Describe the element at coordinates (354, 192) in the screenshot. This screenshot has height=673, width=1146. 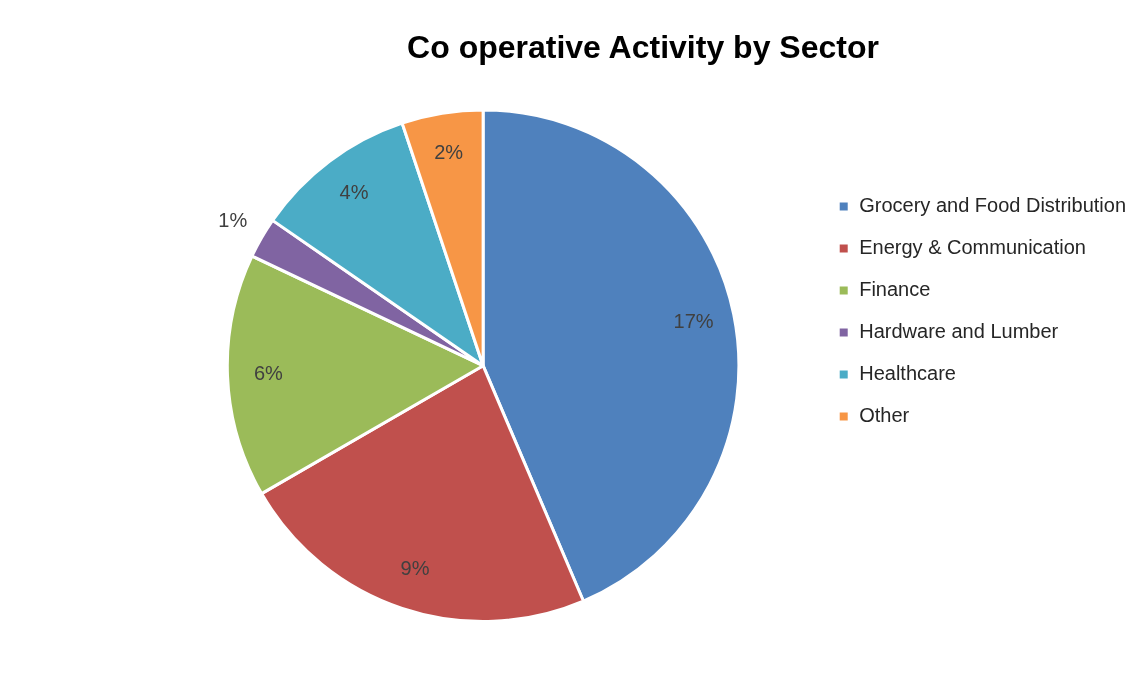
I see `data-label: 4%` at that location.